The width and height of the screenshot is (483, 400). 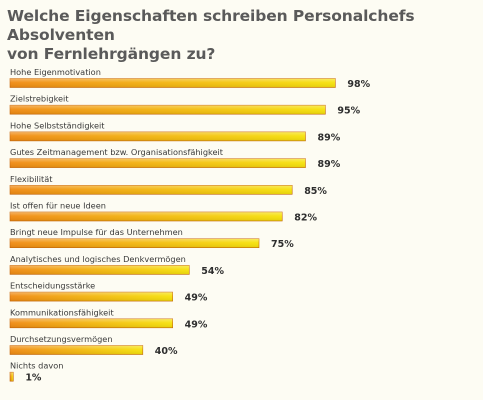 What do you see at coordinates (31, 179) in the screenshot?
I see `category-label: Flexibilität` at bounding box center [31, 179].